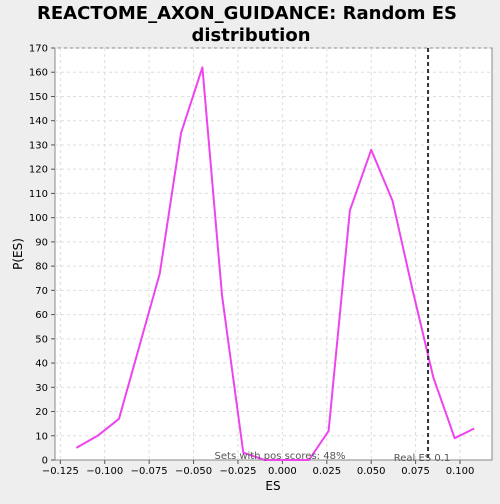 This screenshot has width=500, height=504. What do you see at coordinates (41, 436) in the screenshot?
I see `y-tick-label: 10` at bounding box center [41, 436].